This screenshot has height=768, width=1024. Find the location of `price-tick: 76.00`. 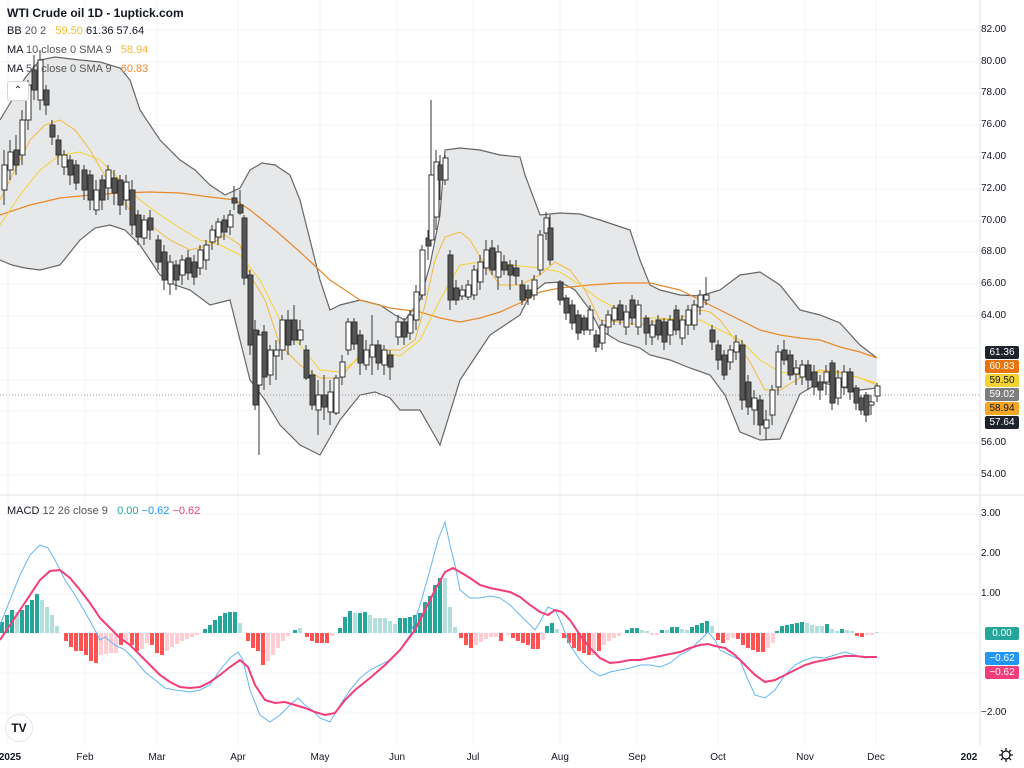

price-tick: 76.00 is located at coordinates (994, 124).